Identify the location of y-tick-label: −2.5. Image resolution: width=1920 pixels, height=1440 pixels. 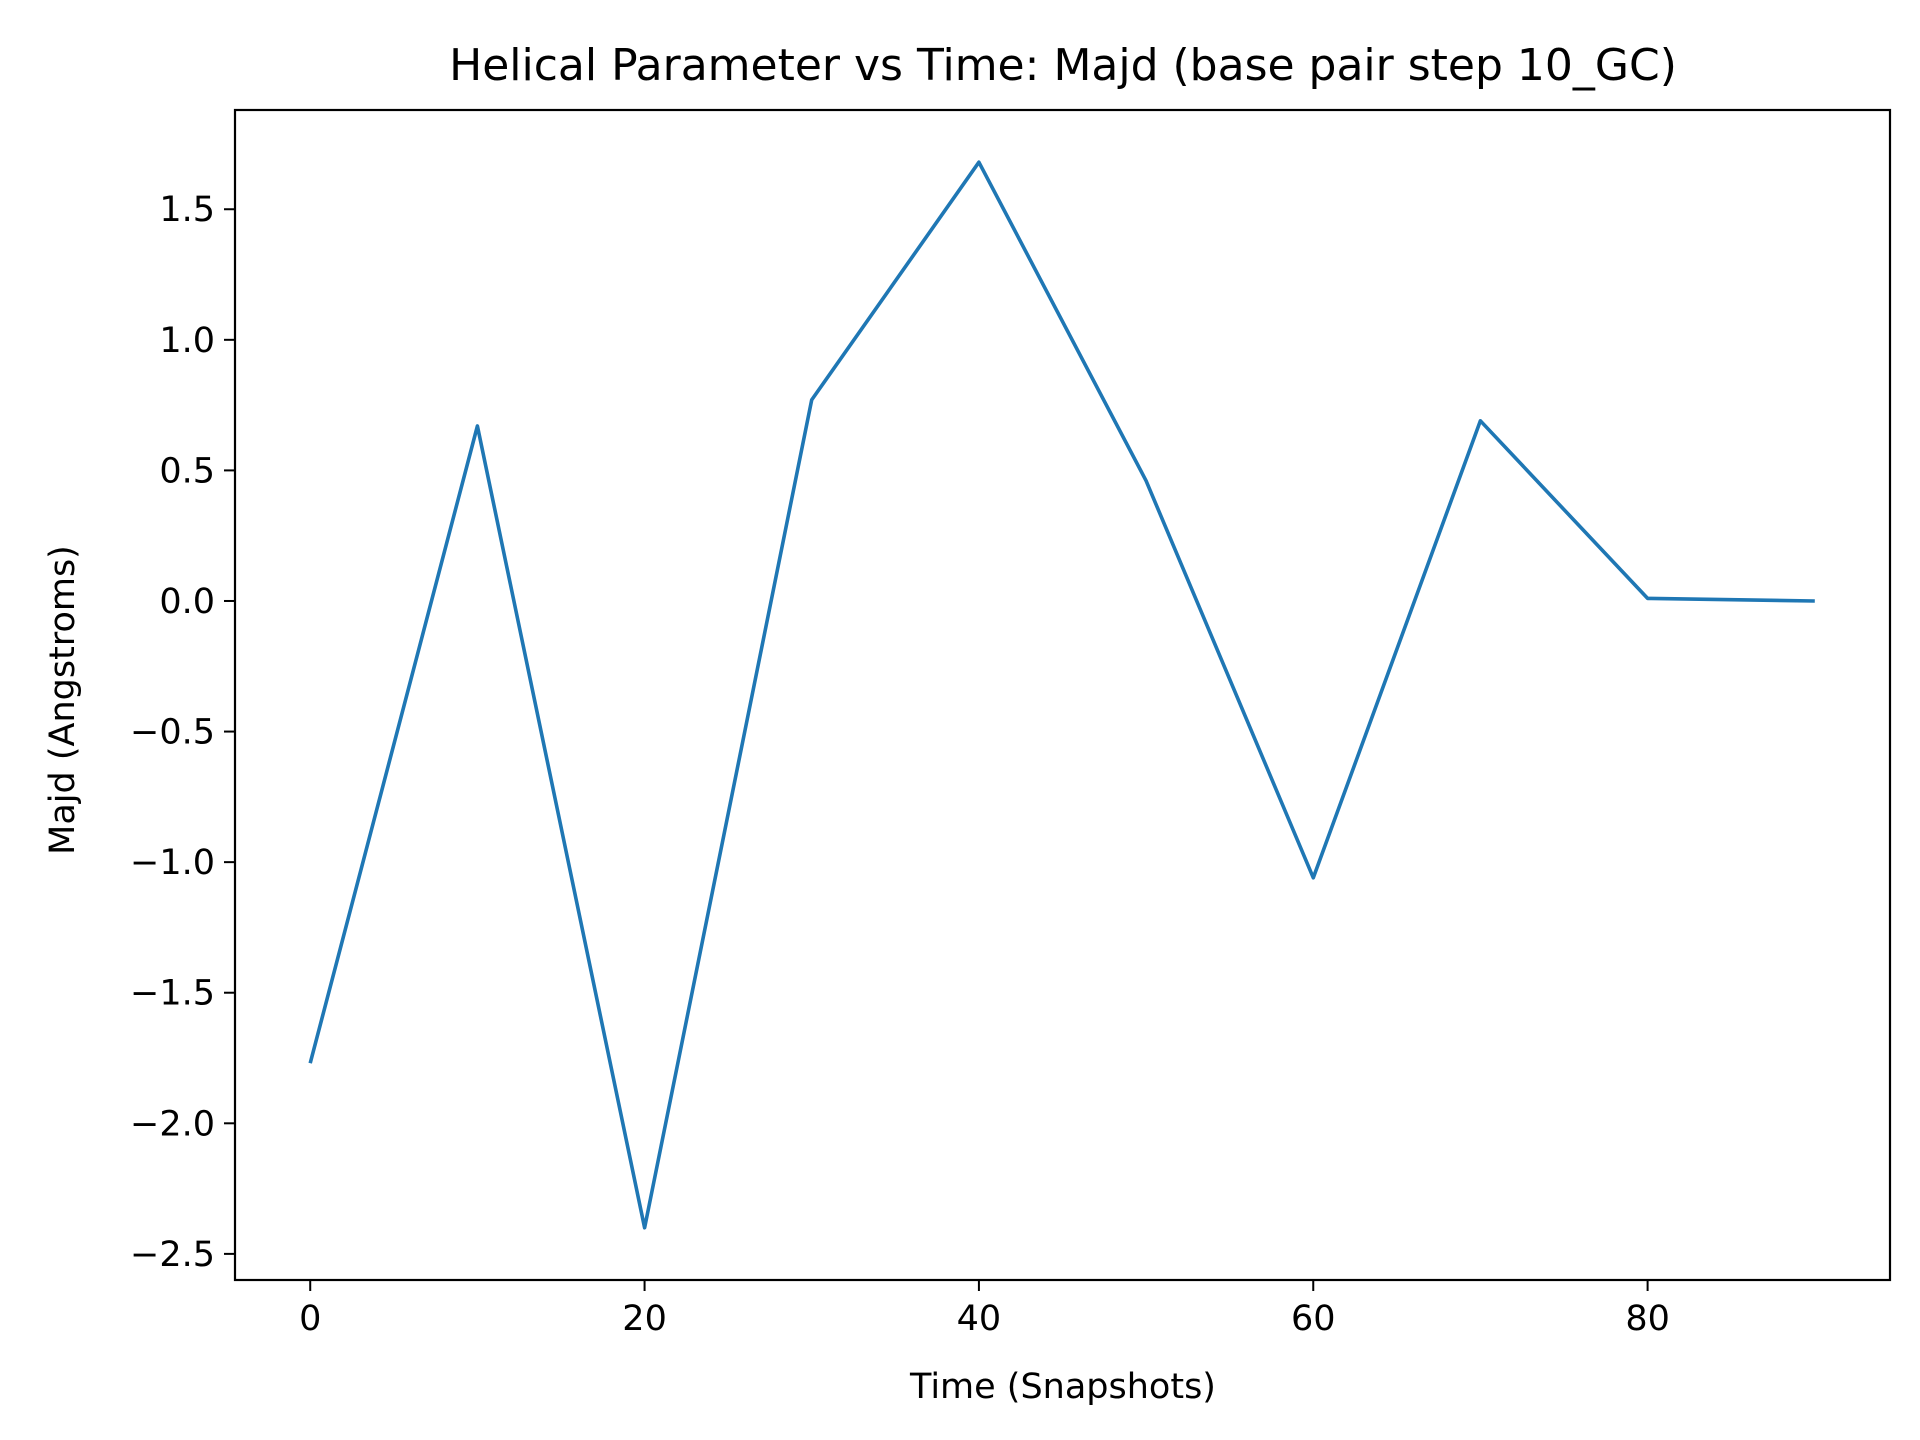
(172, 1255).